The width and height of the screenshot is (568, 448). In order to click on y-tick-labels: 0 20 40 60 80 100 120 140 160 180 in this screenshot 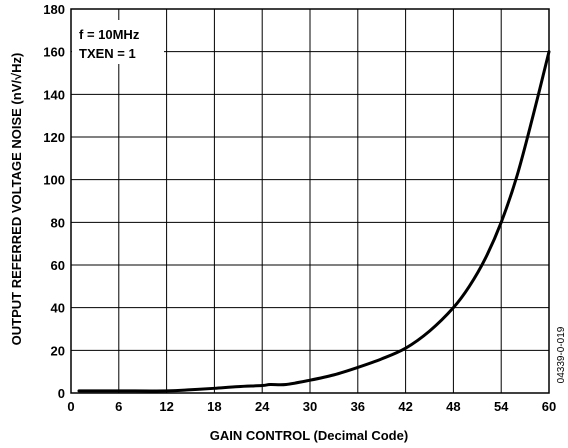, I will do `click(54, 201)`.